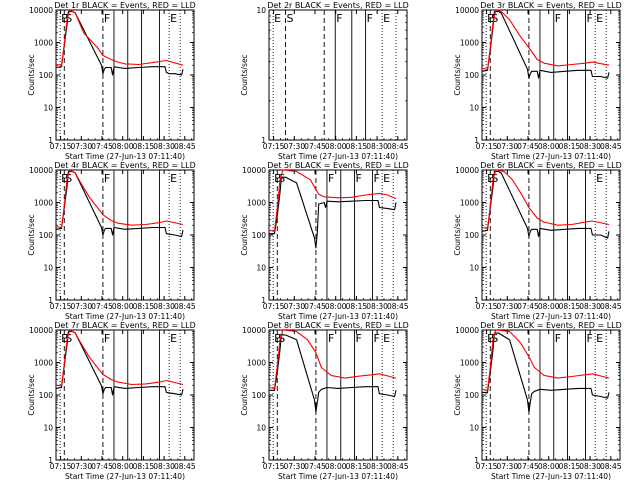  What do you see at coordinates (546, 199) in the screenshot?
I see `panel-6-series-lld` at bounding box center [546, 199].